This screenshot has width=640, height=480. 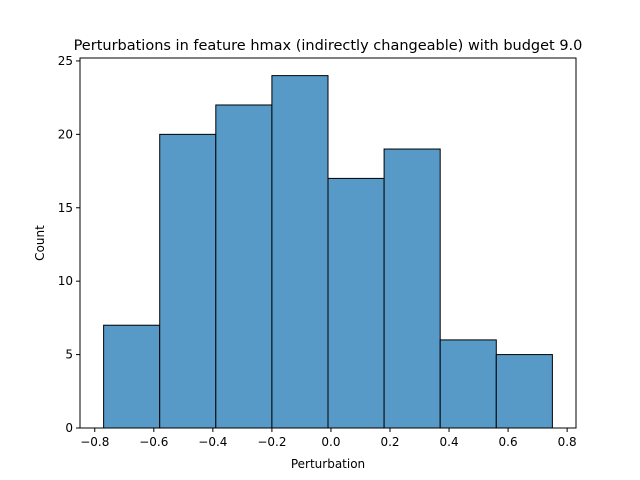 What do you see at coordinates (65, 281) in the screenshot?
I see `y-tick-label: 10` at bounding box center [65, 281].